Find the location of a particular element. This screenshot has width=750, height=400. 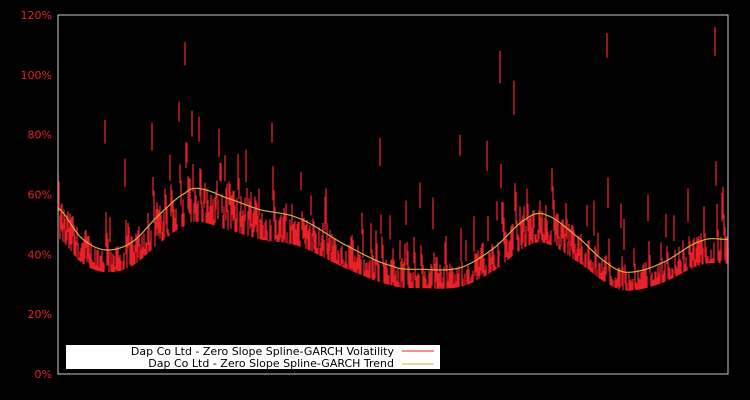

y-tick-label: 80% is located at coordinates (40, 135).